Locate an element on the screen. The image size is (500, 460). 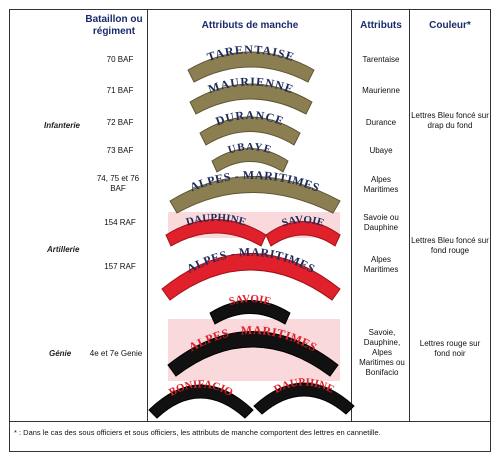
patch-durance: DURANCE is located at coordinates (250, 127).